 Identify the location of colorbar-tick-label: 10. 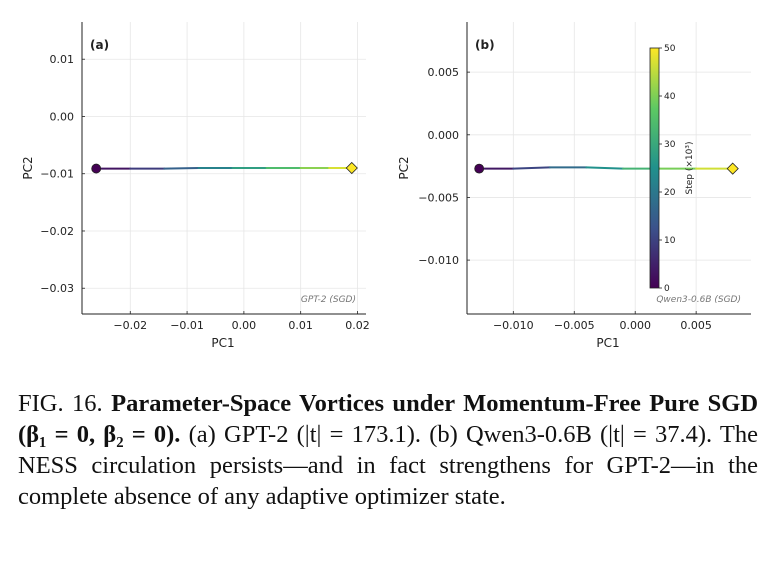
(670, 241).